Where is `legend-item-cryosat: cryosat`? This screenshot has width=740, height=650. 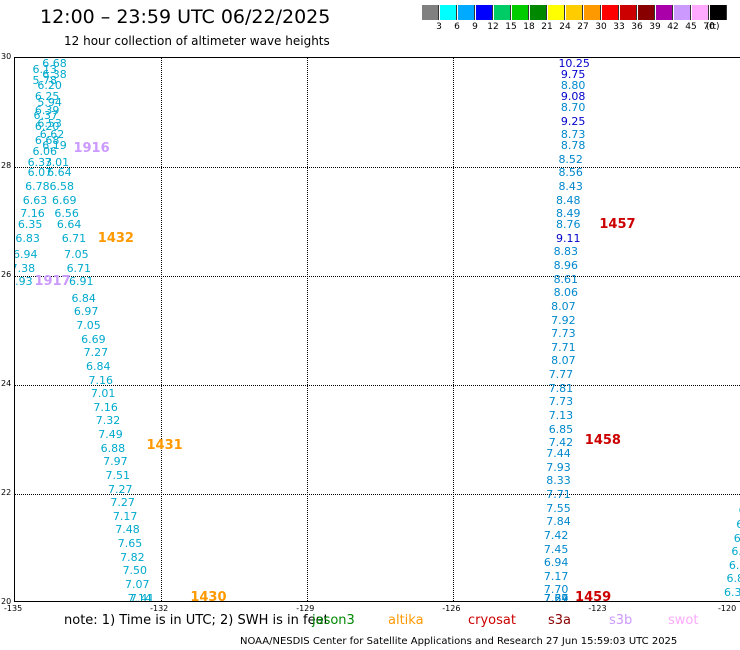 legend-item-cryosat: cryosat is located at coordinates (492, 620).